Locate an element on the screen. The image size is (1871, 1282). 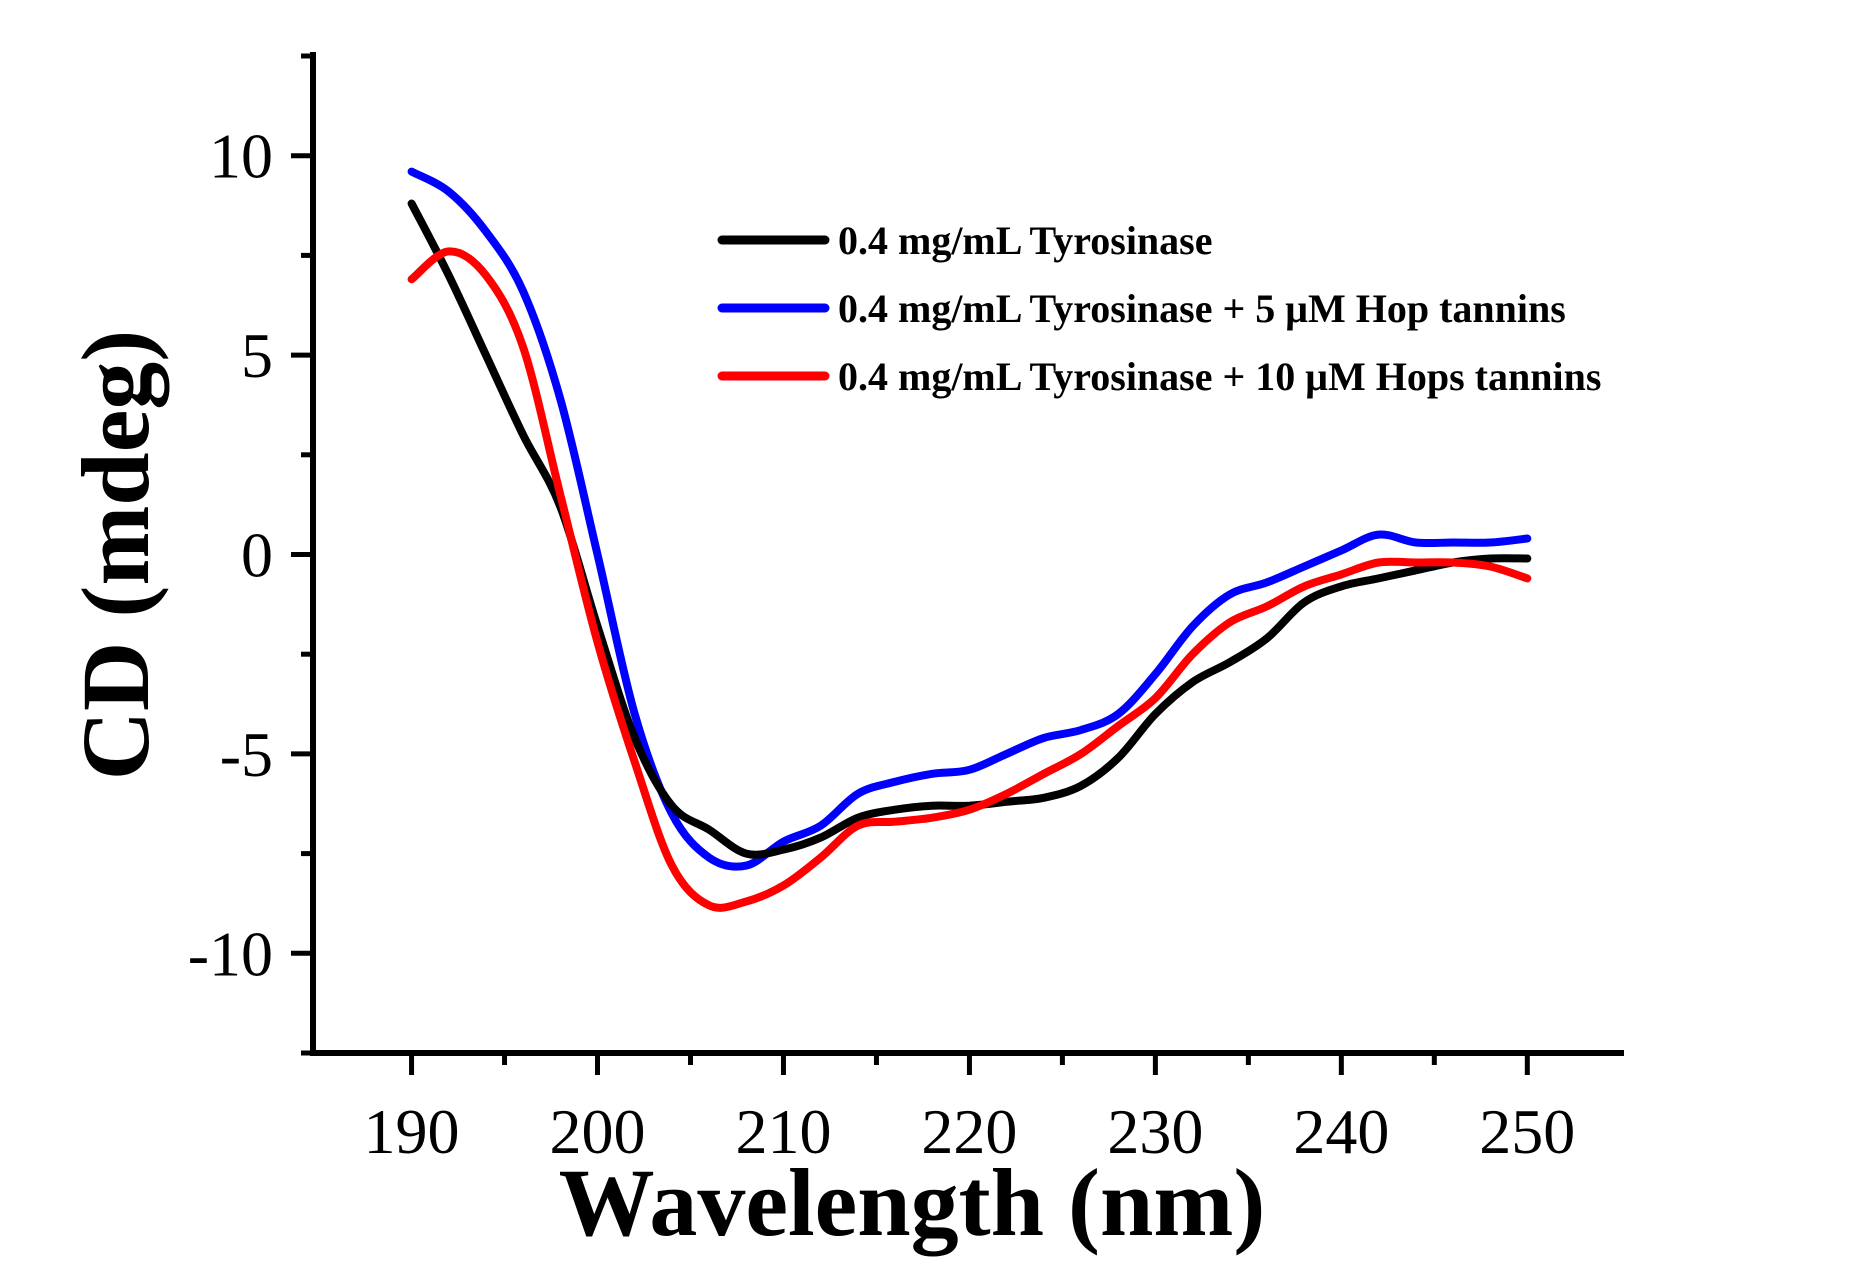
y-tick-label: -5 is located at coordinates (246, 754).